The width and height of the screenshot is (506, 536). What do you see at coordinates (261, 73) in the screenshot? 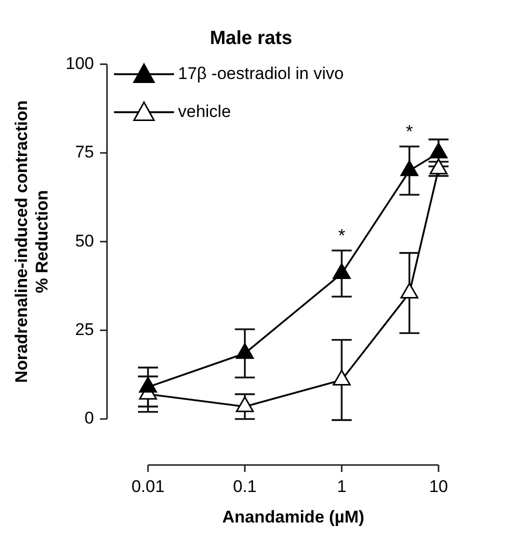
I see `legend-label: 17β -oestradiol in vivo` at bounding box center [261, 73].